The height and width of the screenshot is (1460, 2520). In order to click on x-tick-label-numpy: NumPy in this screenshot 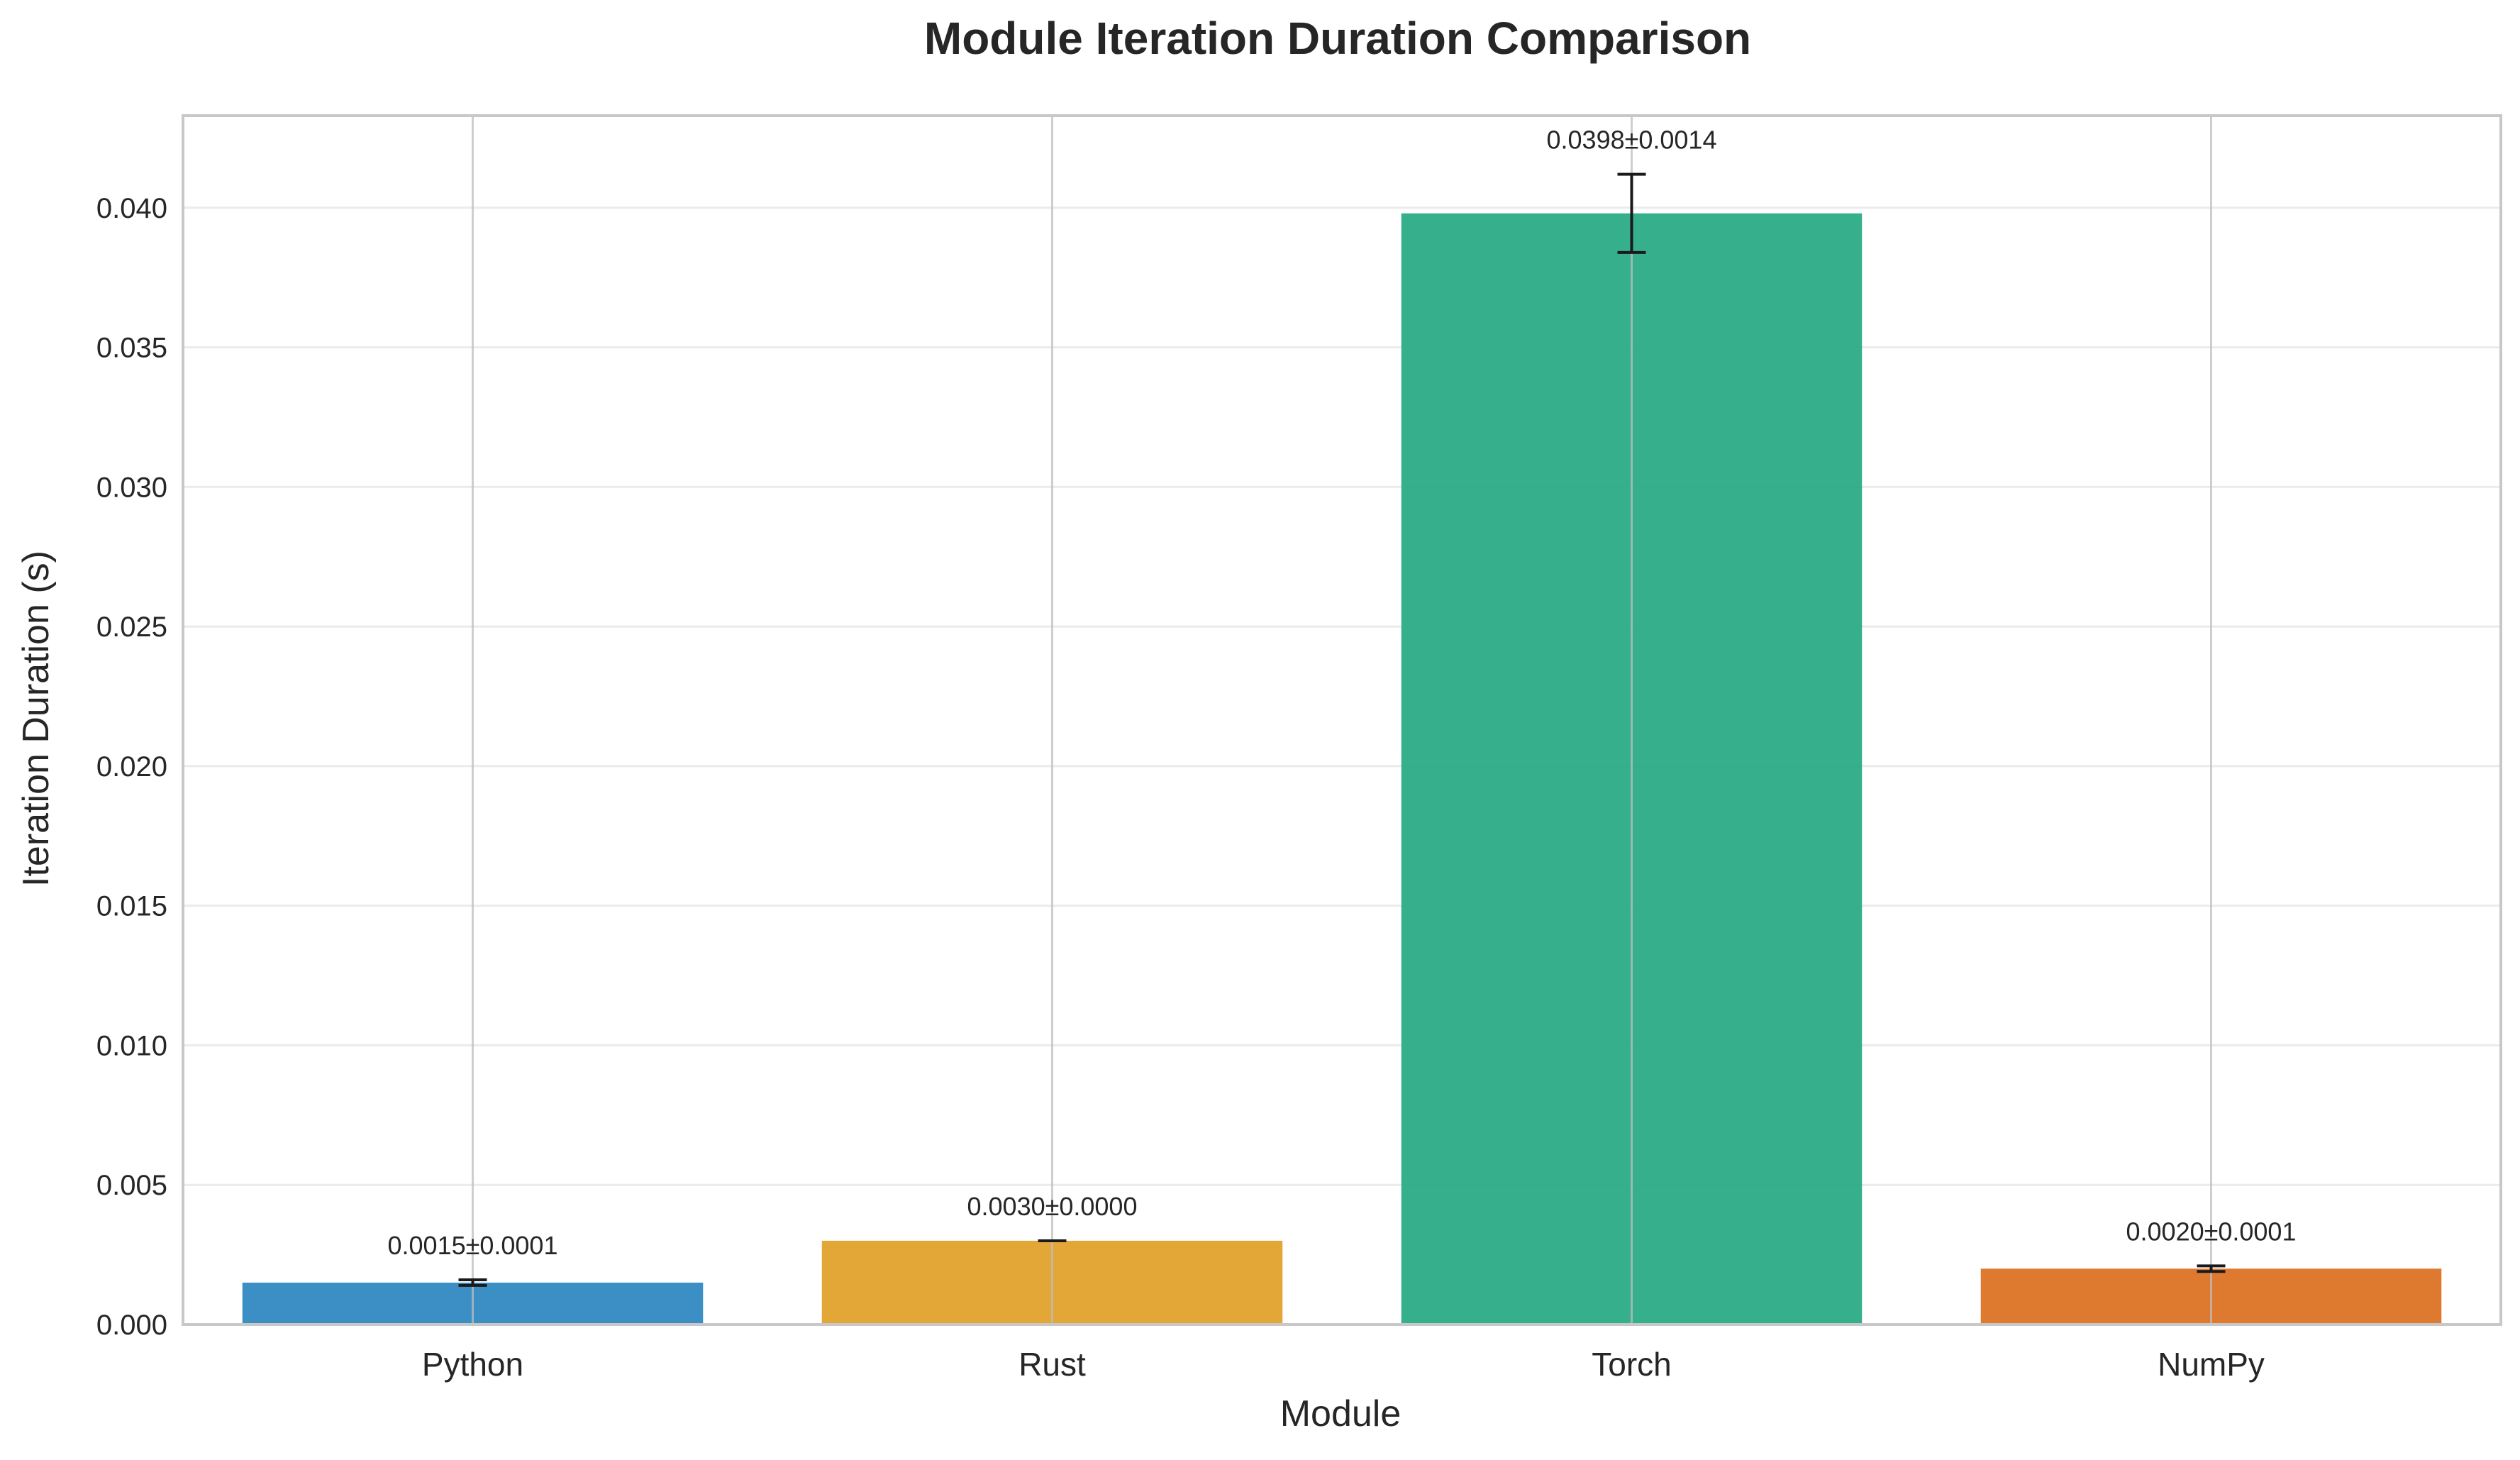, I will do `click(2212, 1364)`.